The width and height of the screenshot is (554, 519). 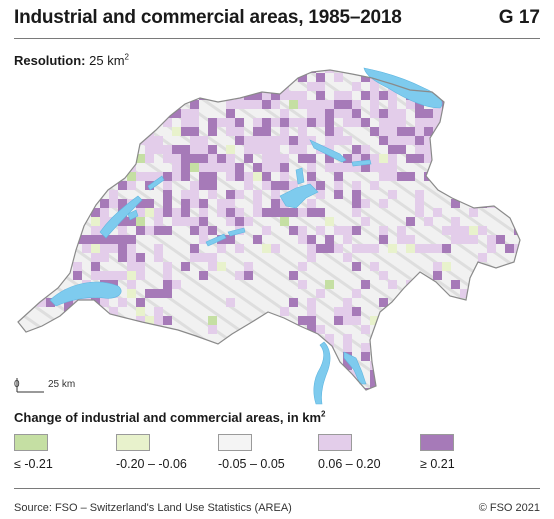 I want to click on scale-bar-end: 25 km, so click(x=61, y=384).